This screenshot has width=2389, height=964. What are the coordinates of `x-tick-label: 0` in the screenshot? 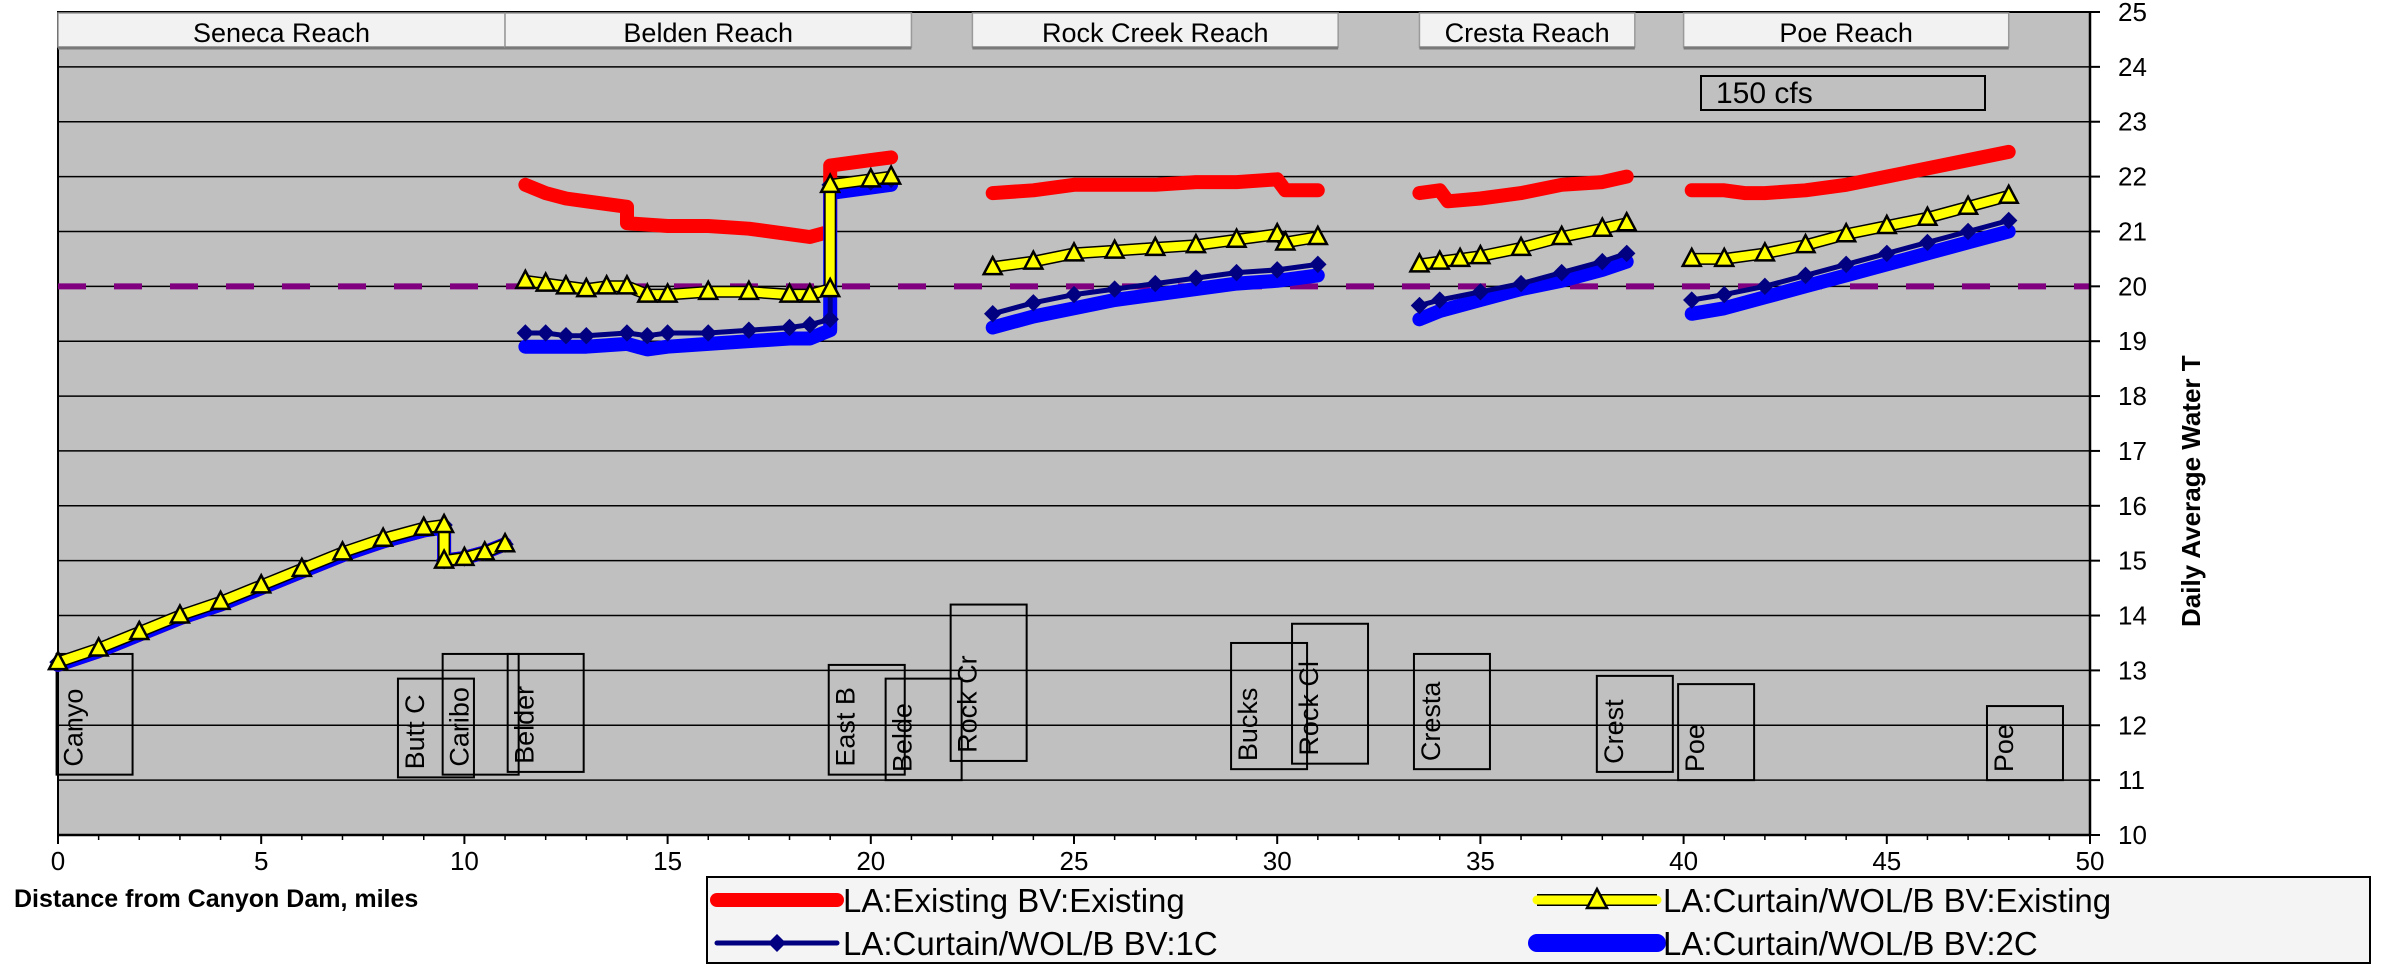 It's located at (58, 861).